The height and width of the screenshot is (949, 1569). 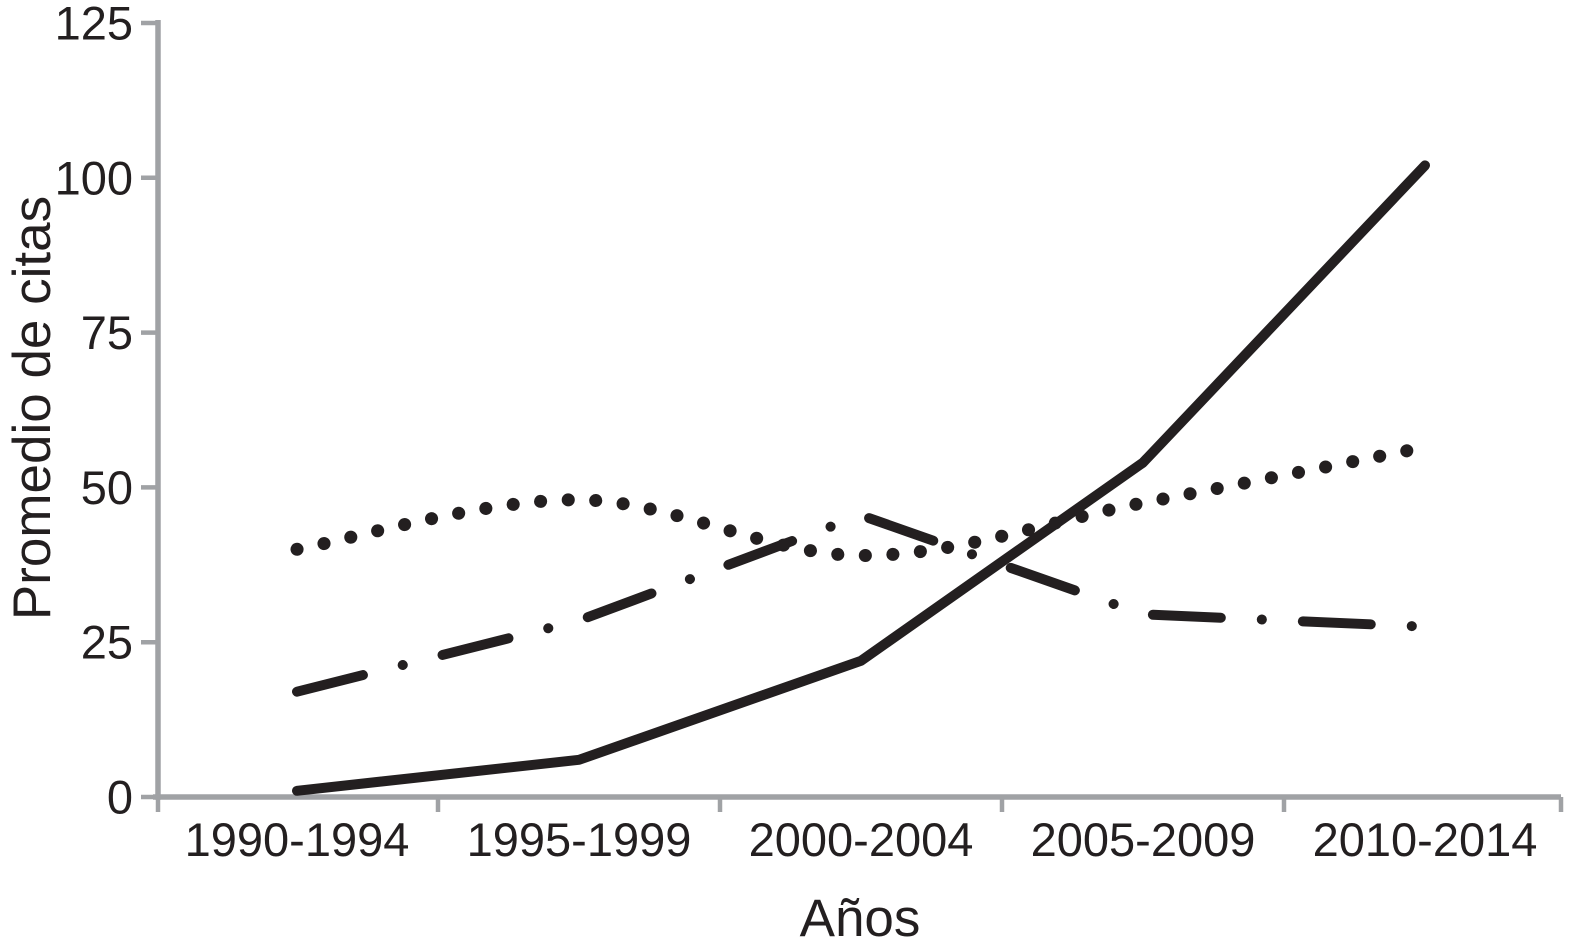 I want to click on x-tick-label: 2000-2004, so click(x=861, y=839).